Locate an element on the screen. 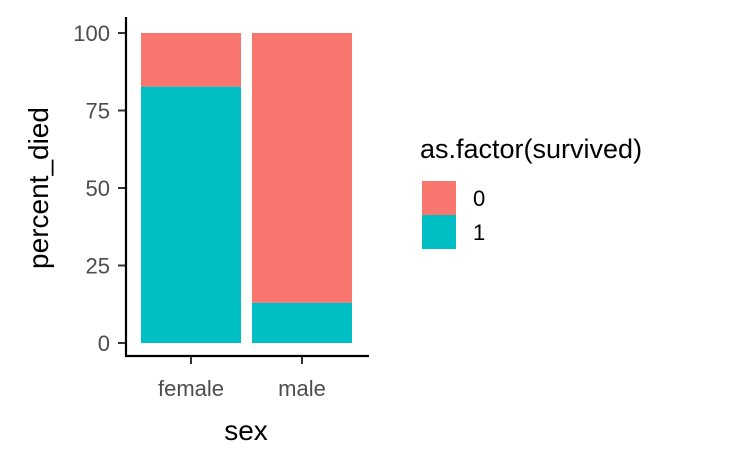 The image size is (751, 464). x-axis-title: sex is located at coordinates (246, 430).